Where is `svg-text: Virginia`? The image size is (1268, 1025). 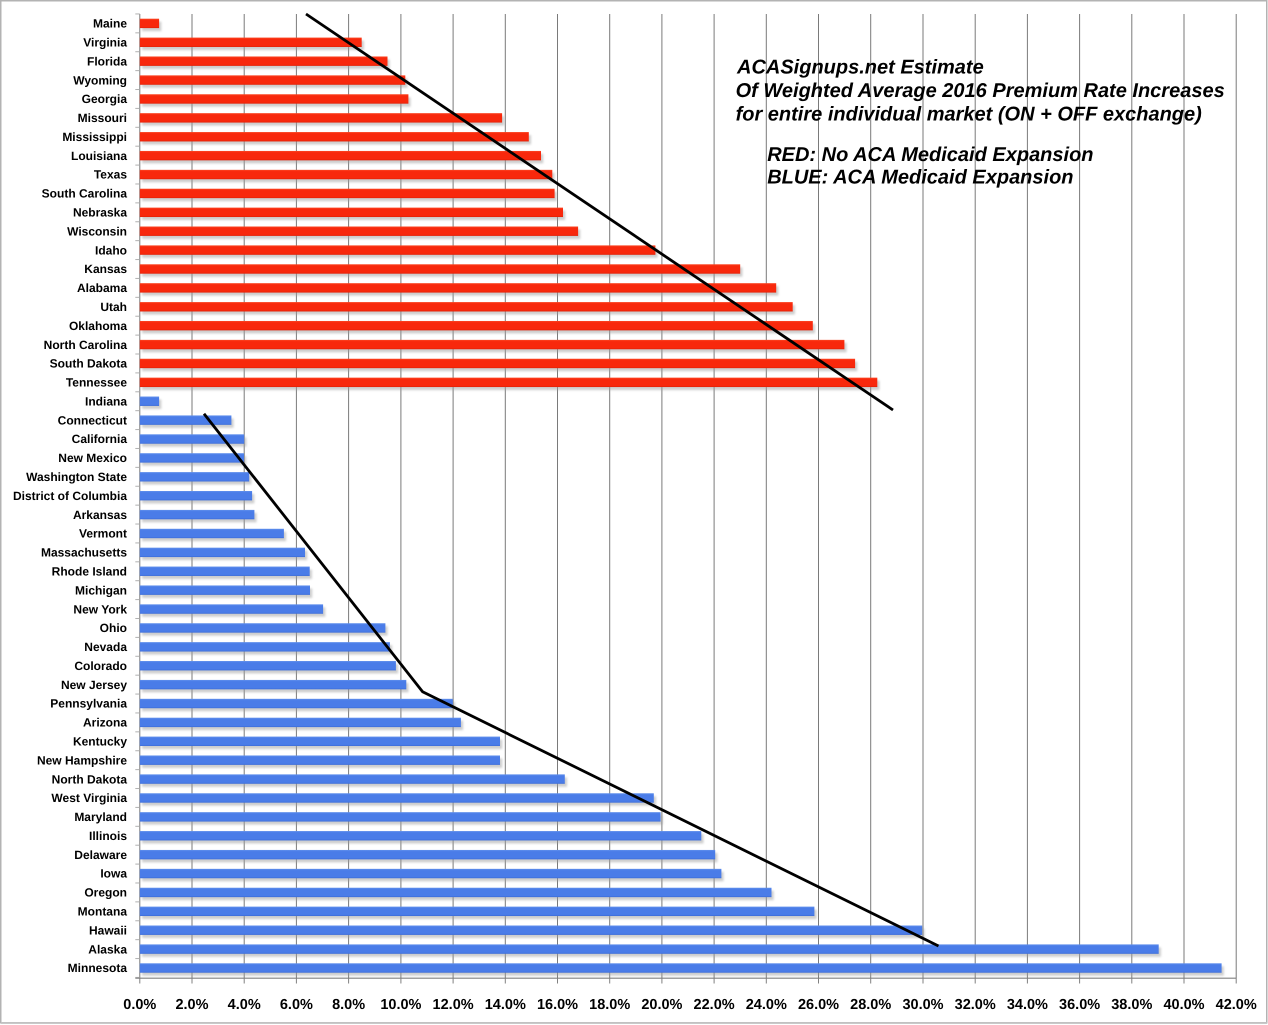
svg-text: Virginia is located at coordinates (105, 42).